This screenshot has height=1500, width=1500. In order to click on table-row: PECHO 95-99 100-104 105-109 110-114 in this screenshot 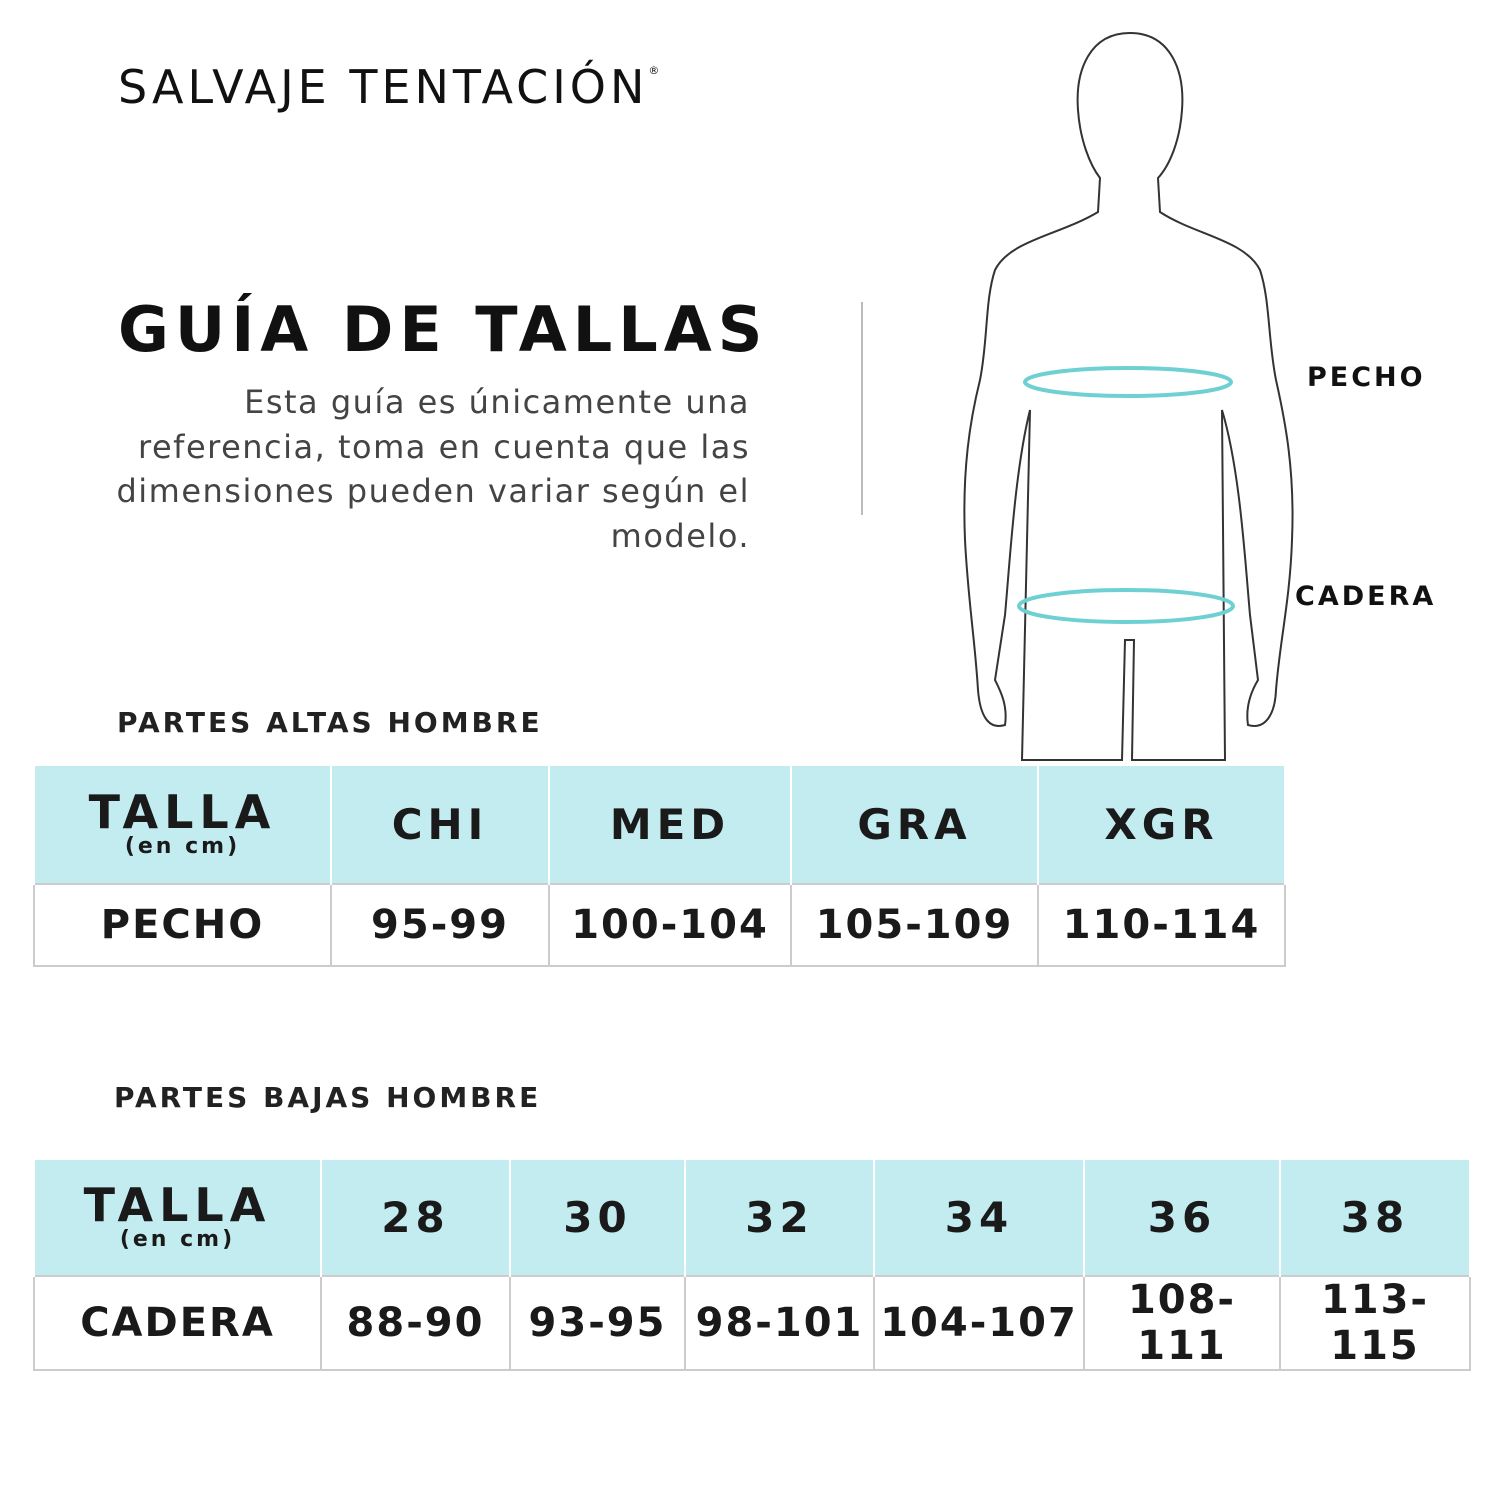, I will do `click(659, 925)`.